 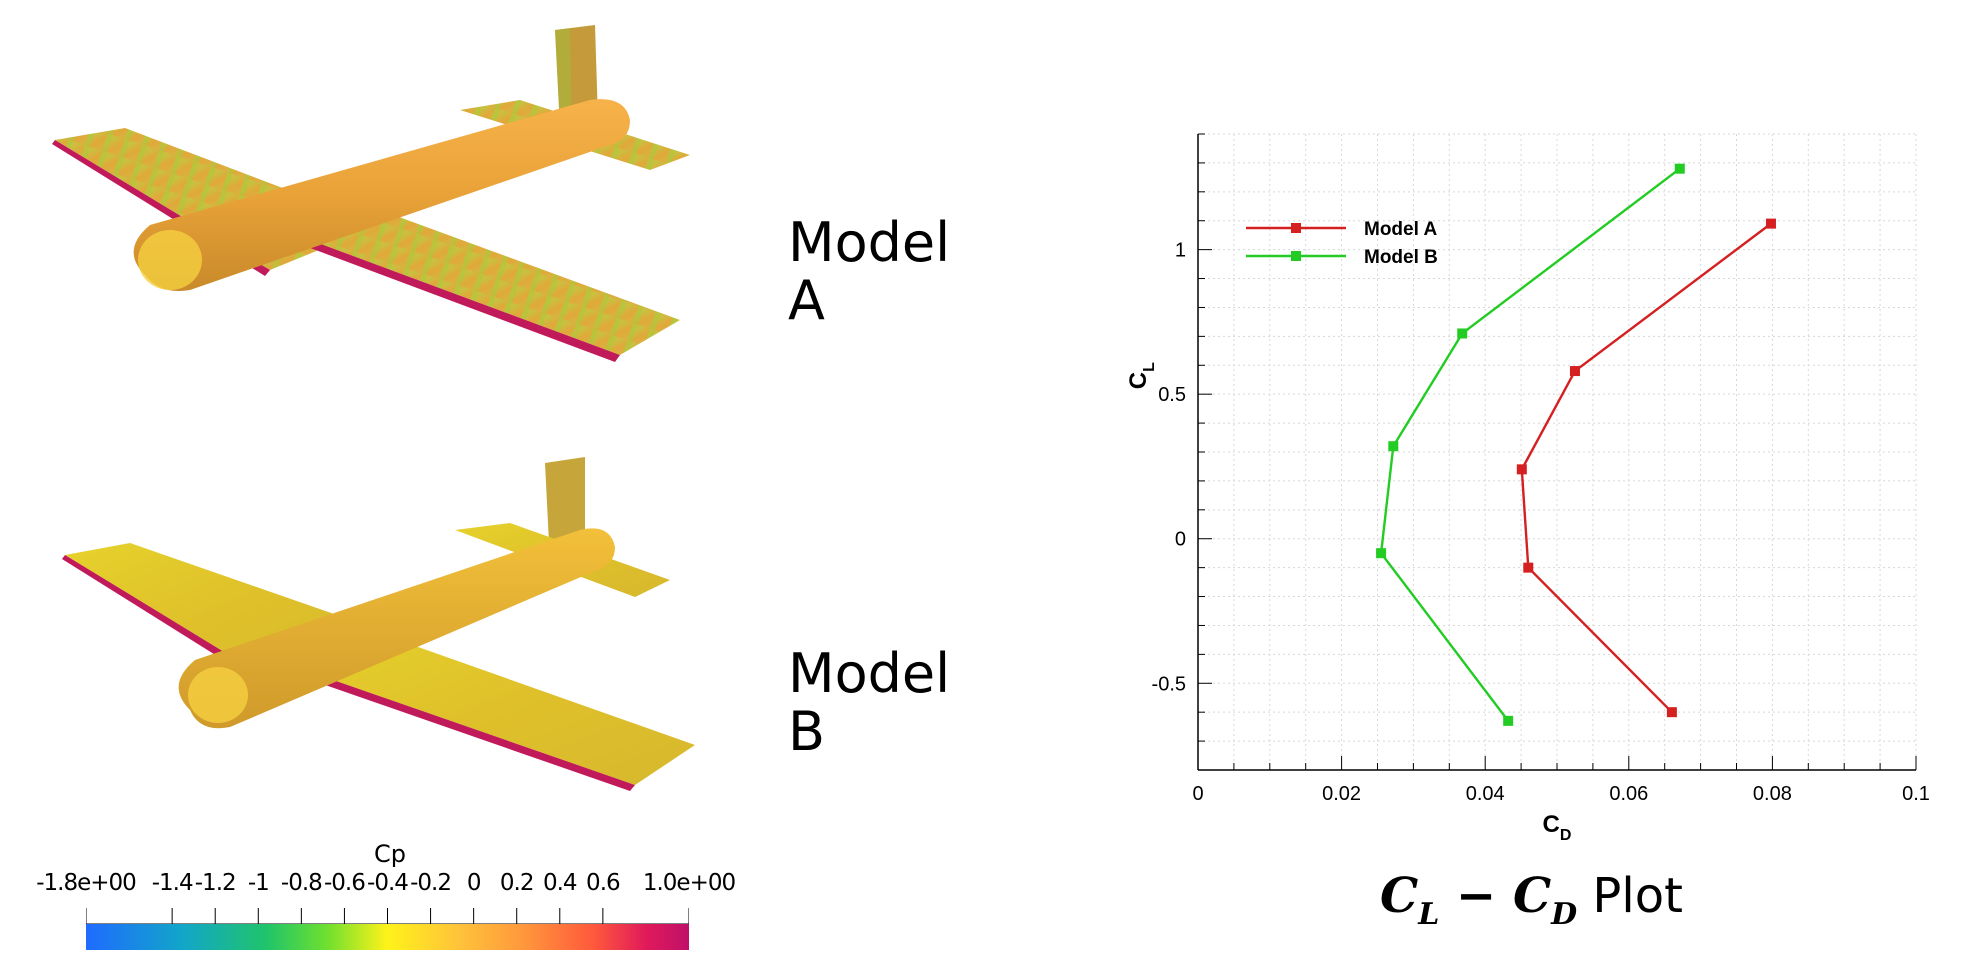 I want to click on y-tick-label: 1, so click(x=1180, y=251).